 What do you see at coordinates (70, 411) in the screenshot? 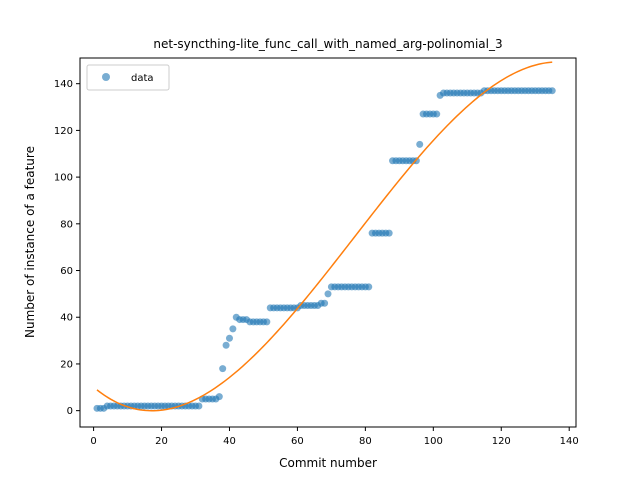
I see `y-tick-label: 0` at bounding box center [70, 411].